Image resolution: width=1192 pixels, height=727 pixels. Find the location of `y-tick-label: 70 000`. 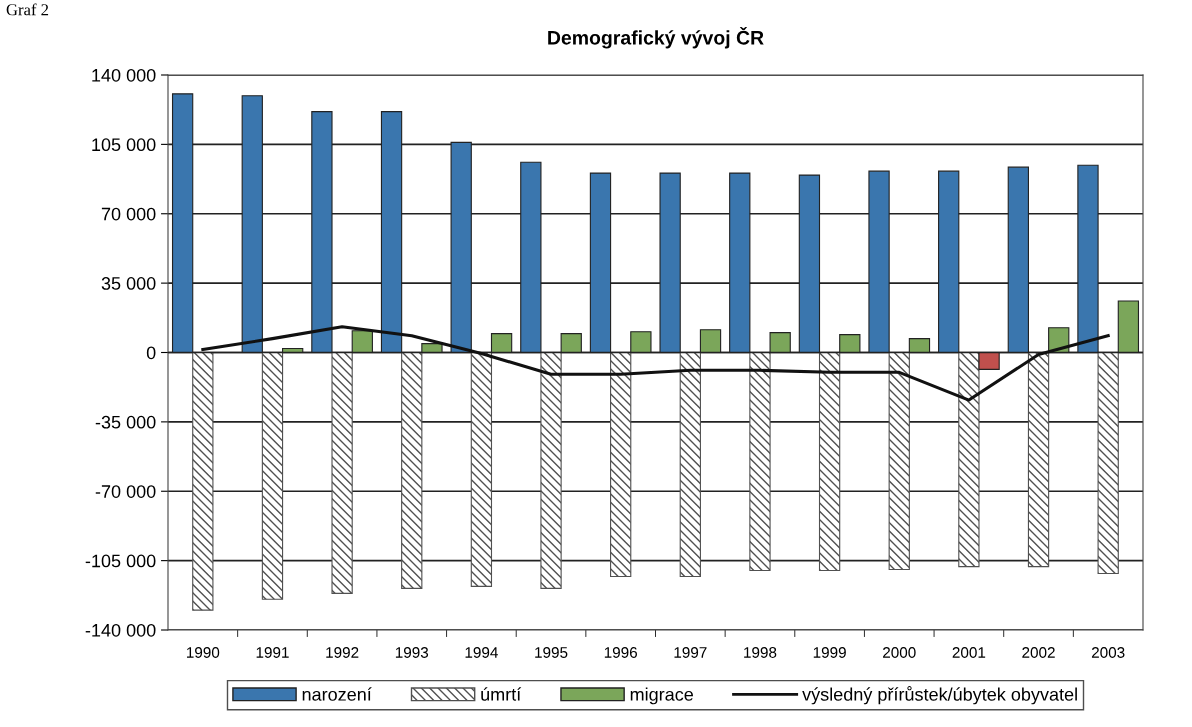

y-tick-label: 70 000 is located at coordinates (128, 214).